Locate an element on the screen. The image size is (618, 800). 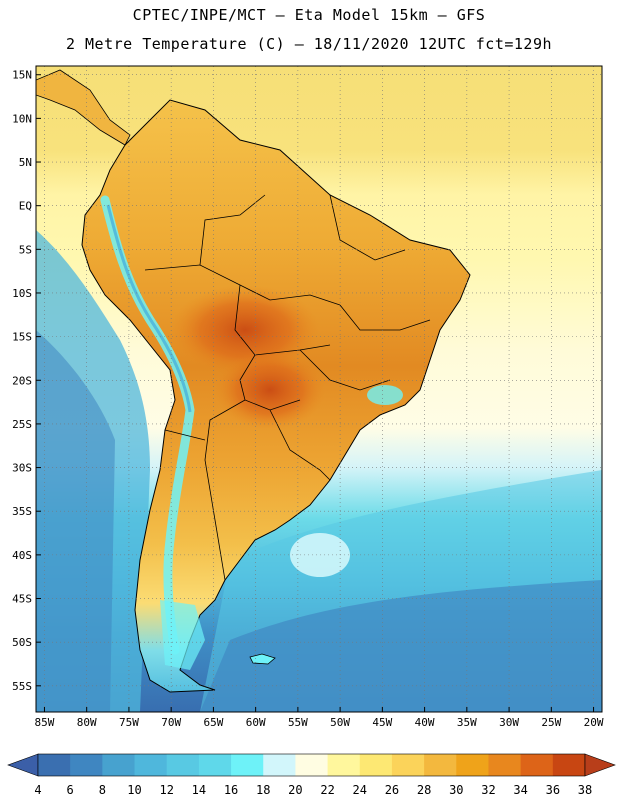
temperature-colorbar: 4 6 8 10 12 14 16 18 20 22 24 26 28 30 32 34 36 38 is located at coordinates (311, 775).